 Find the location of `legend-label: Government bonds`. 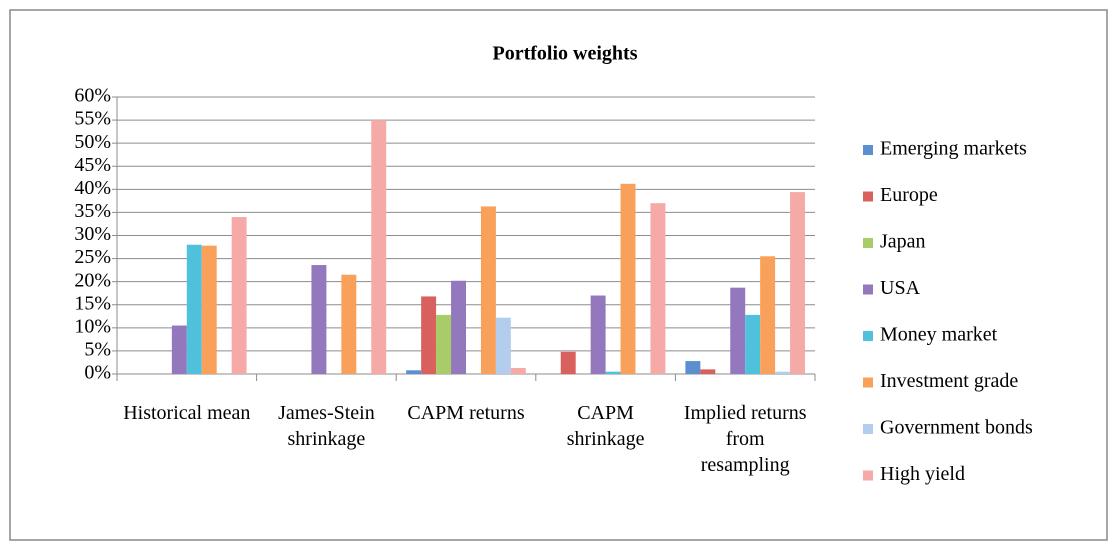

legend-label: Government bonds is located at coordinates (956, 428).